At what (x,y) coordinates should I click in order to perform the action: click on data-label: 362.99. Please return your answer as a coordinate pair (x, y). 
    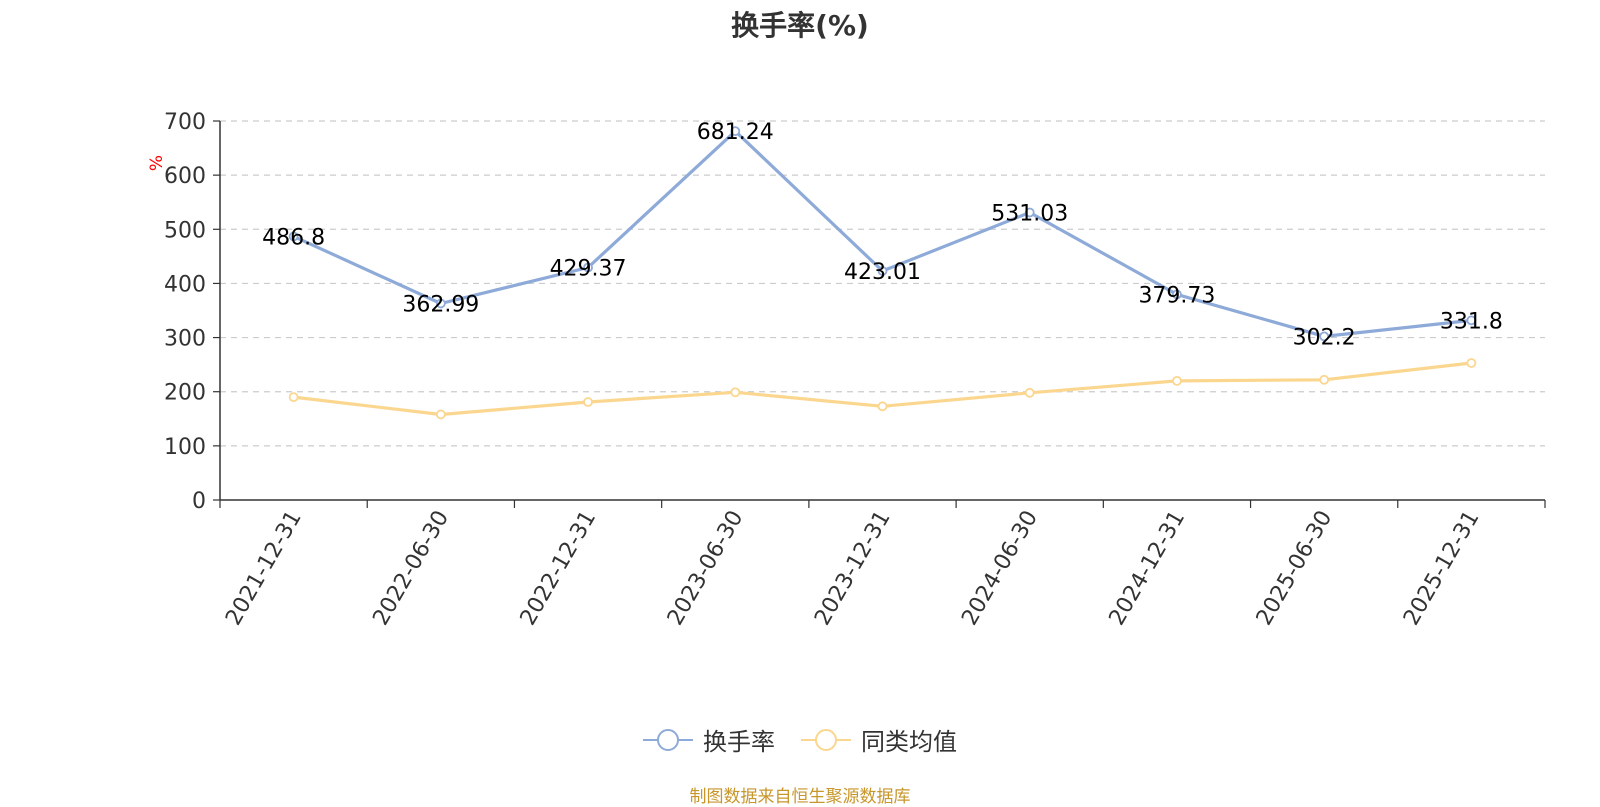
    Looking at the image, I should click on (440, 304).